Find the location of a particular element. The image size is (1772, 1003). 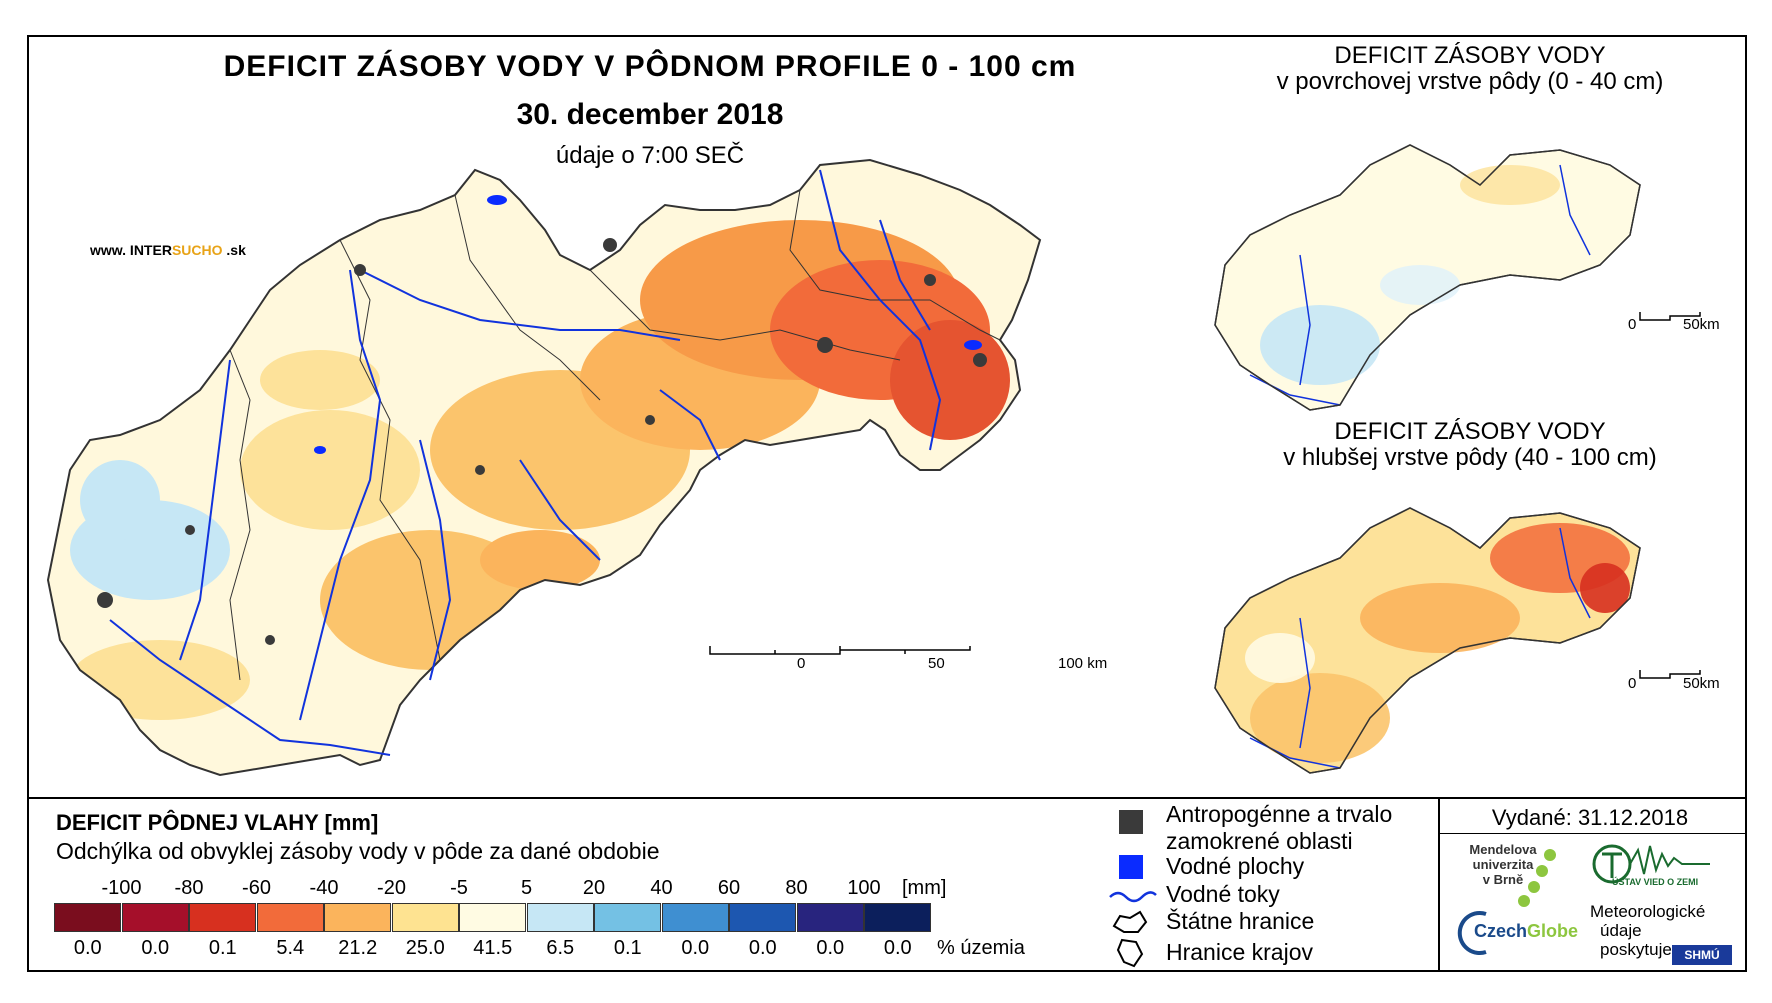

inset-bottom-map is located at coordinates (1457, 640).